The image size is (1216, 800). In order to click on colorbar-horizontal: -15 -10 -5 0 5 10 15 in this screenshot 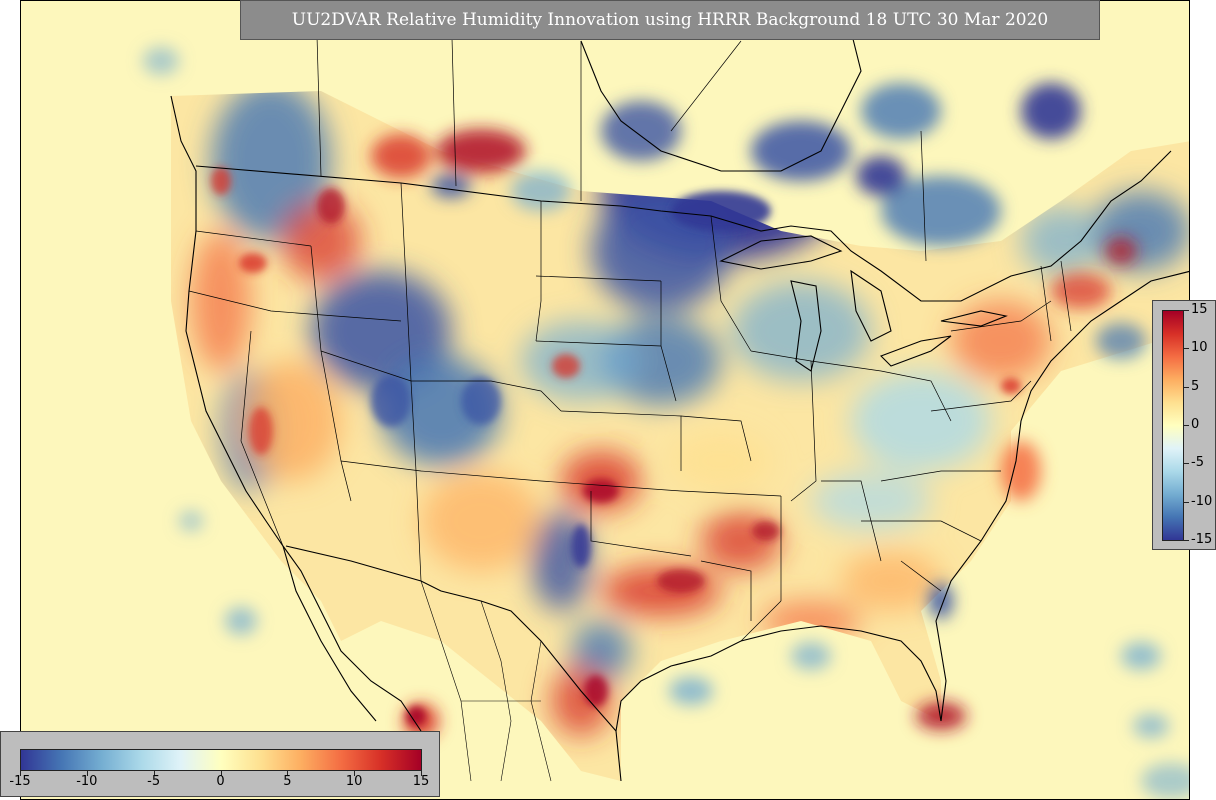, I will do `click(220, 764)`.